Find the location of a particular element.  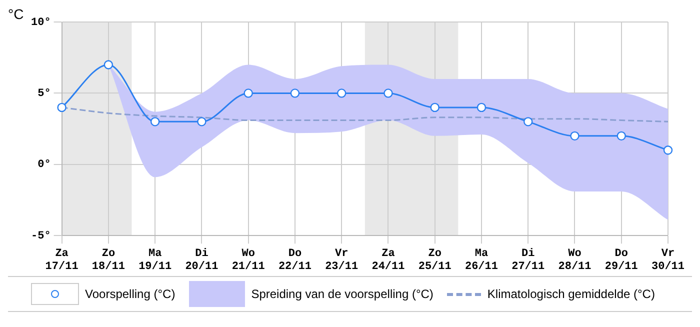

x-tick-label: Vr 30/11 is located at coordinates (668, 261).